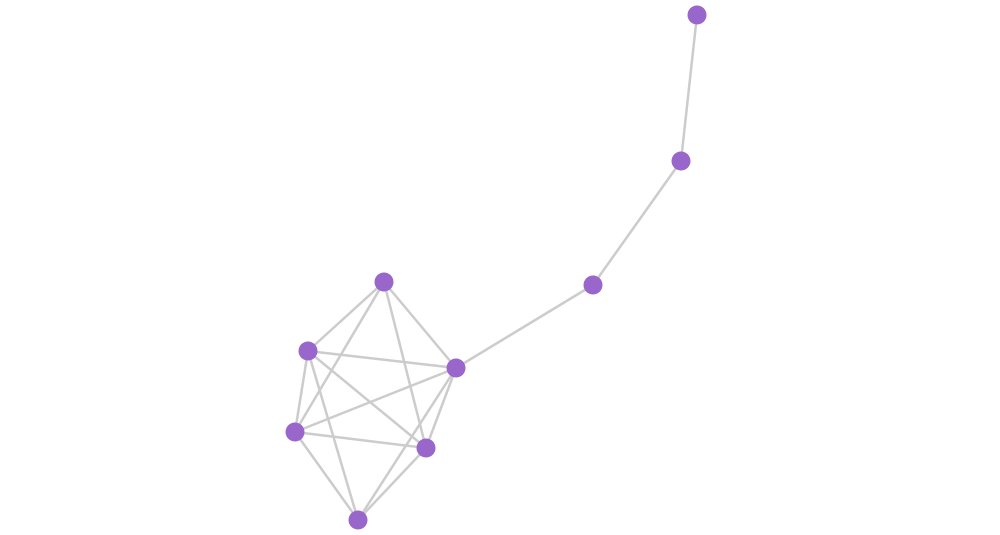  I want to click on edge-E-G, so click(339, 357).